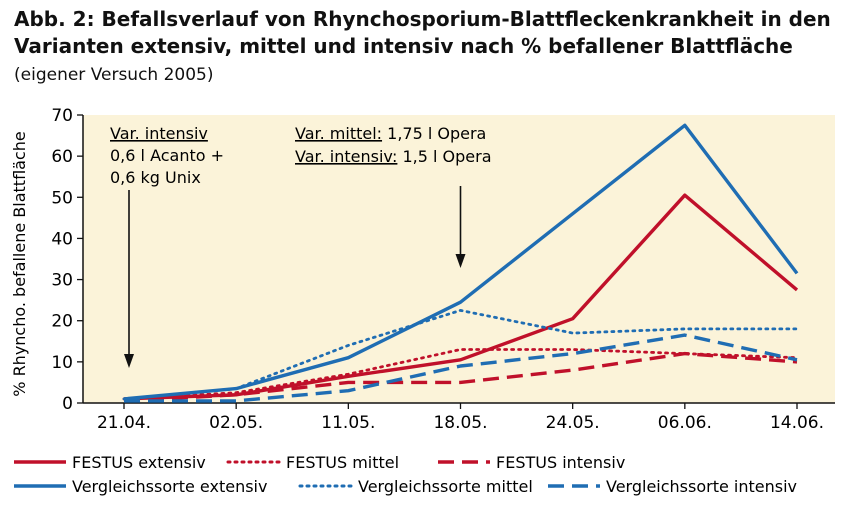 This screenshot has width=850, height=509. What do you see at coordinates (139, 462) in the screenshot?
I see `legend-label: FESTUS extensiv` at bounding box center [139, 462].